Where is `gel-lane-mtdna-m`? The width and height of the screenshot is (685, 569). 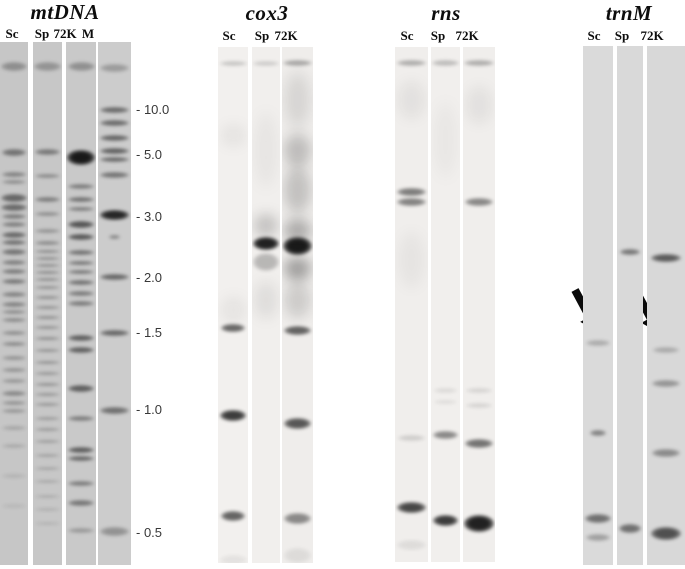 gel-lane-mtdna-m is located at coordinates (114, 303).